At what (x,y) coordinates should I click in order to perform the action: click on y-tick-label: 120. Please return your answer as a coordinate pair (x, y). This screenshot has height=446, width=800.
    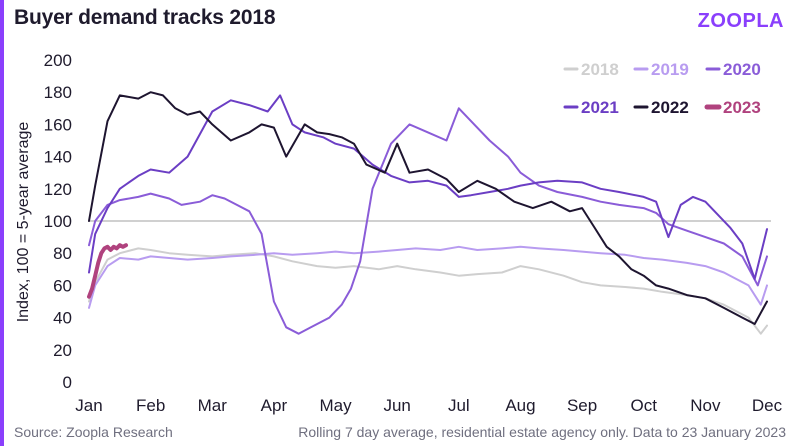
    Looking at the image, I should click on (58, 189).